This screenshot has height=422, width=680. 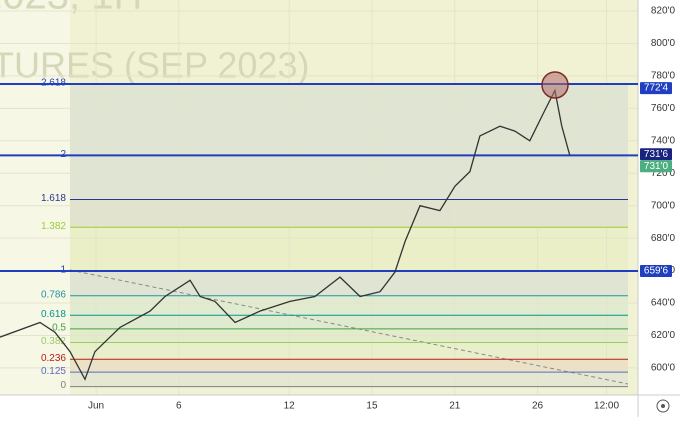 I want to click on price-label: 731'6, so click(x=656, y=154).